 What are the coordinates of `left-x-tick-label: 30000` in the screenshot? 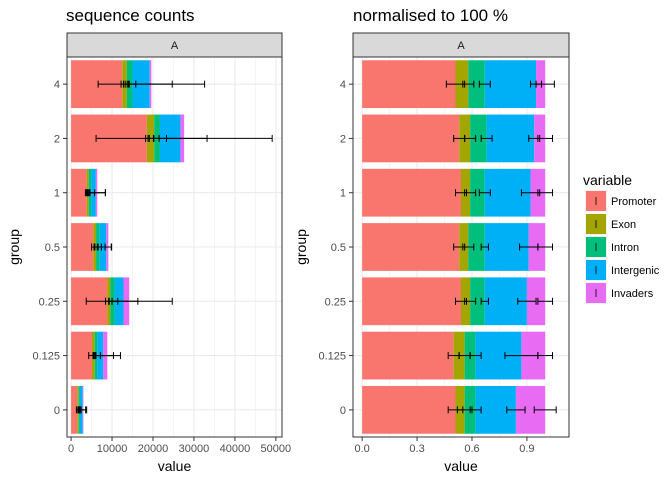 It's located at (194, 449).